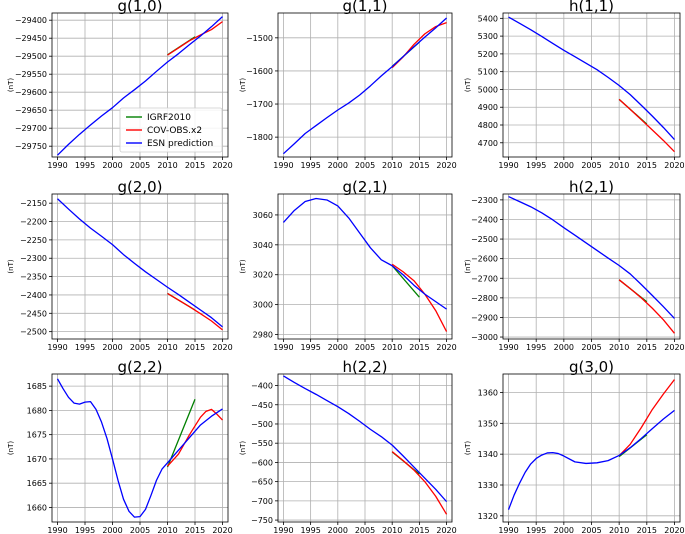 The image size is (685, 534). I want to click on y-tick-label: 3040, so click(263, 245).